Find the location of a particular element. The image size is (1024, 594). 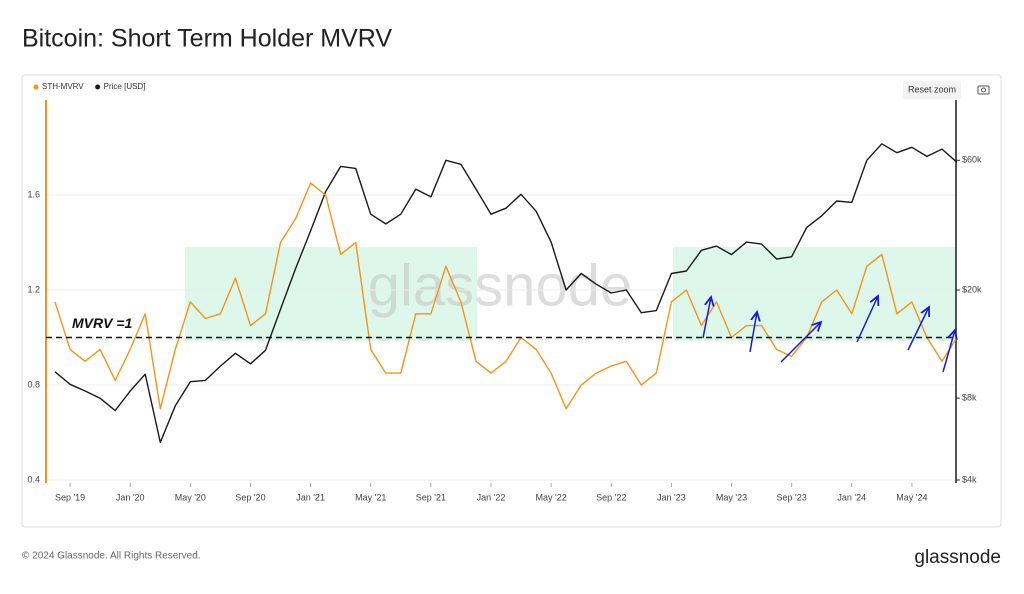

y2-tick-label: $4k is located at coordinates (969, 479).